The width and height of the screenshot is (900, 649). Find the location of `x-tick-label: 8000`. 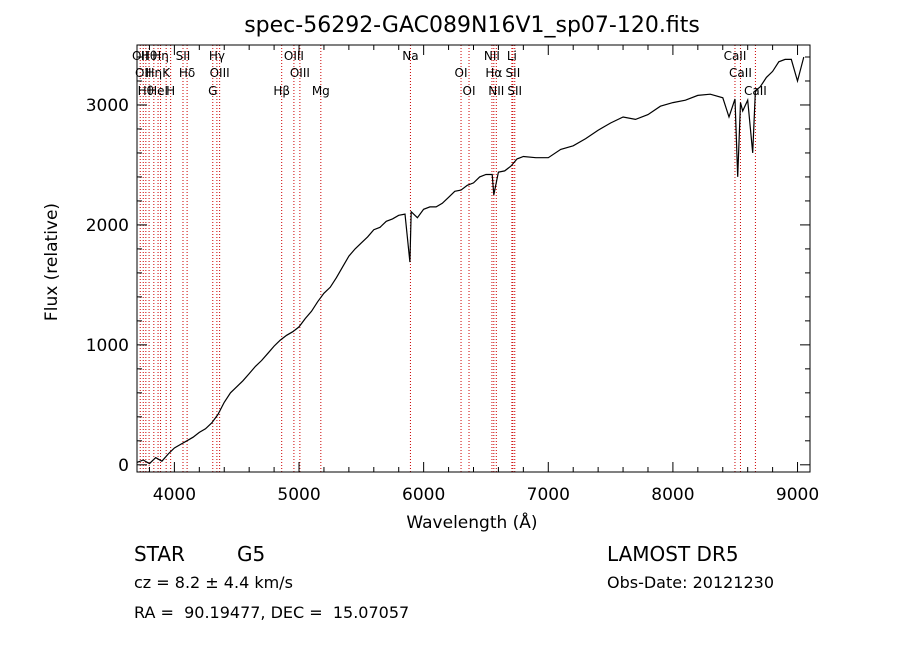

x-tick-label: 8000 is located at coordinates (672, 495).